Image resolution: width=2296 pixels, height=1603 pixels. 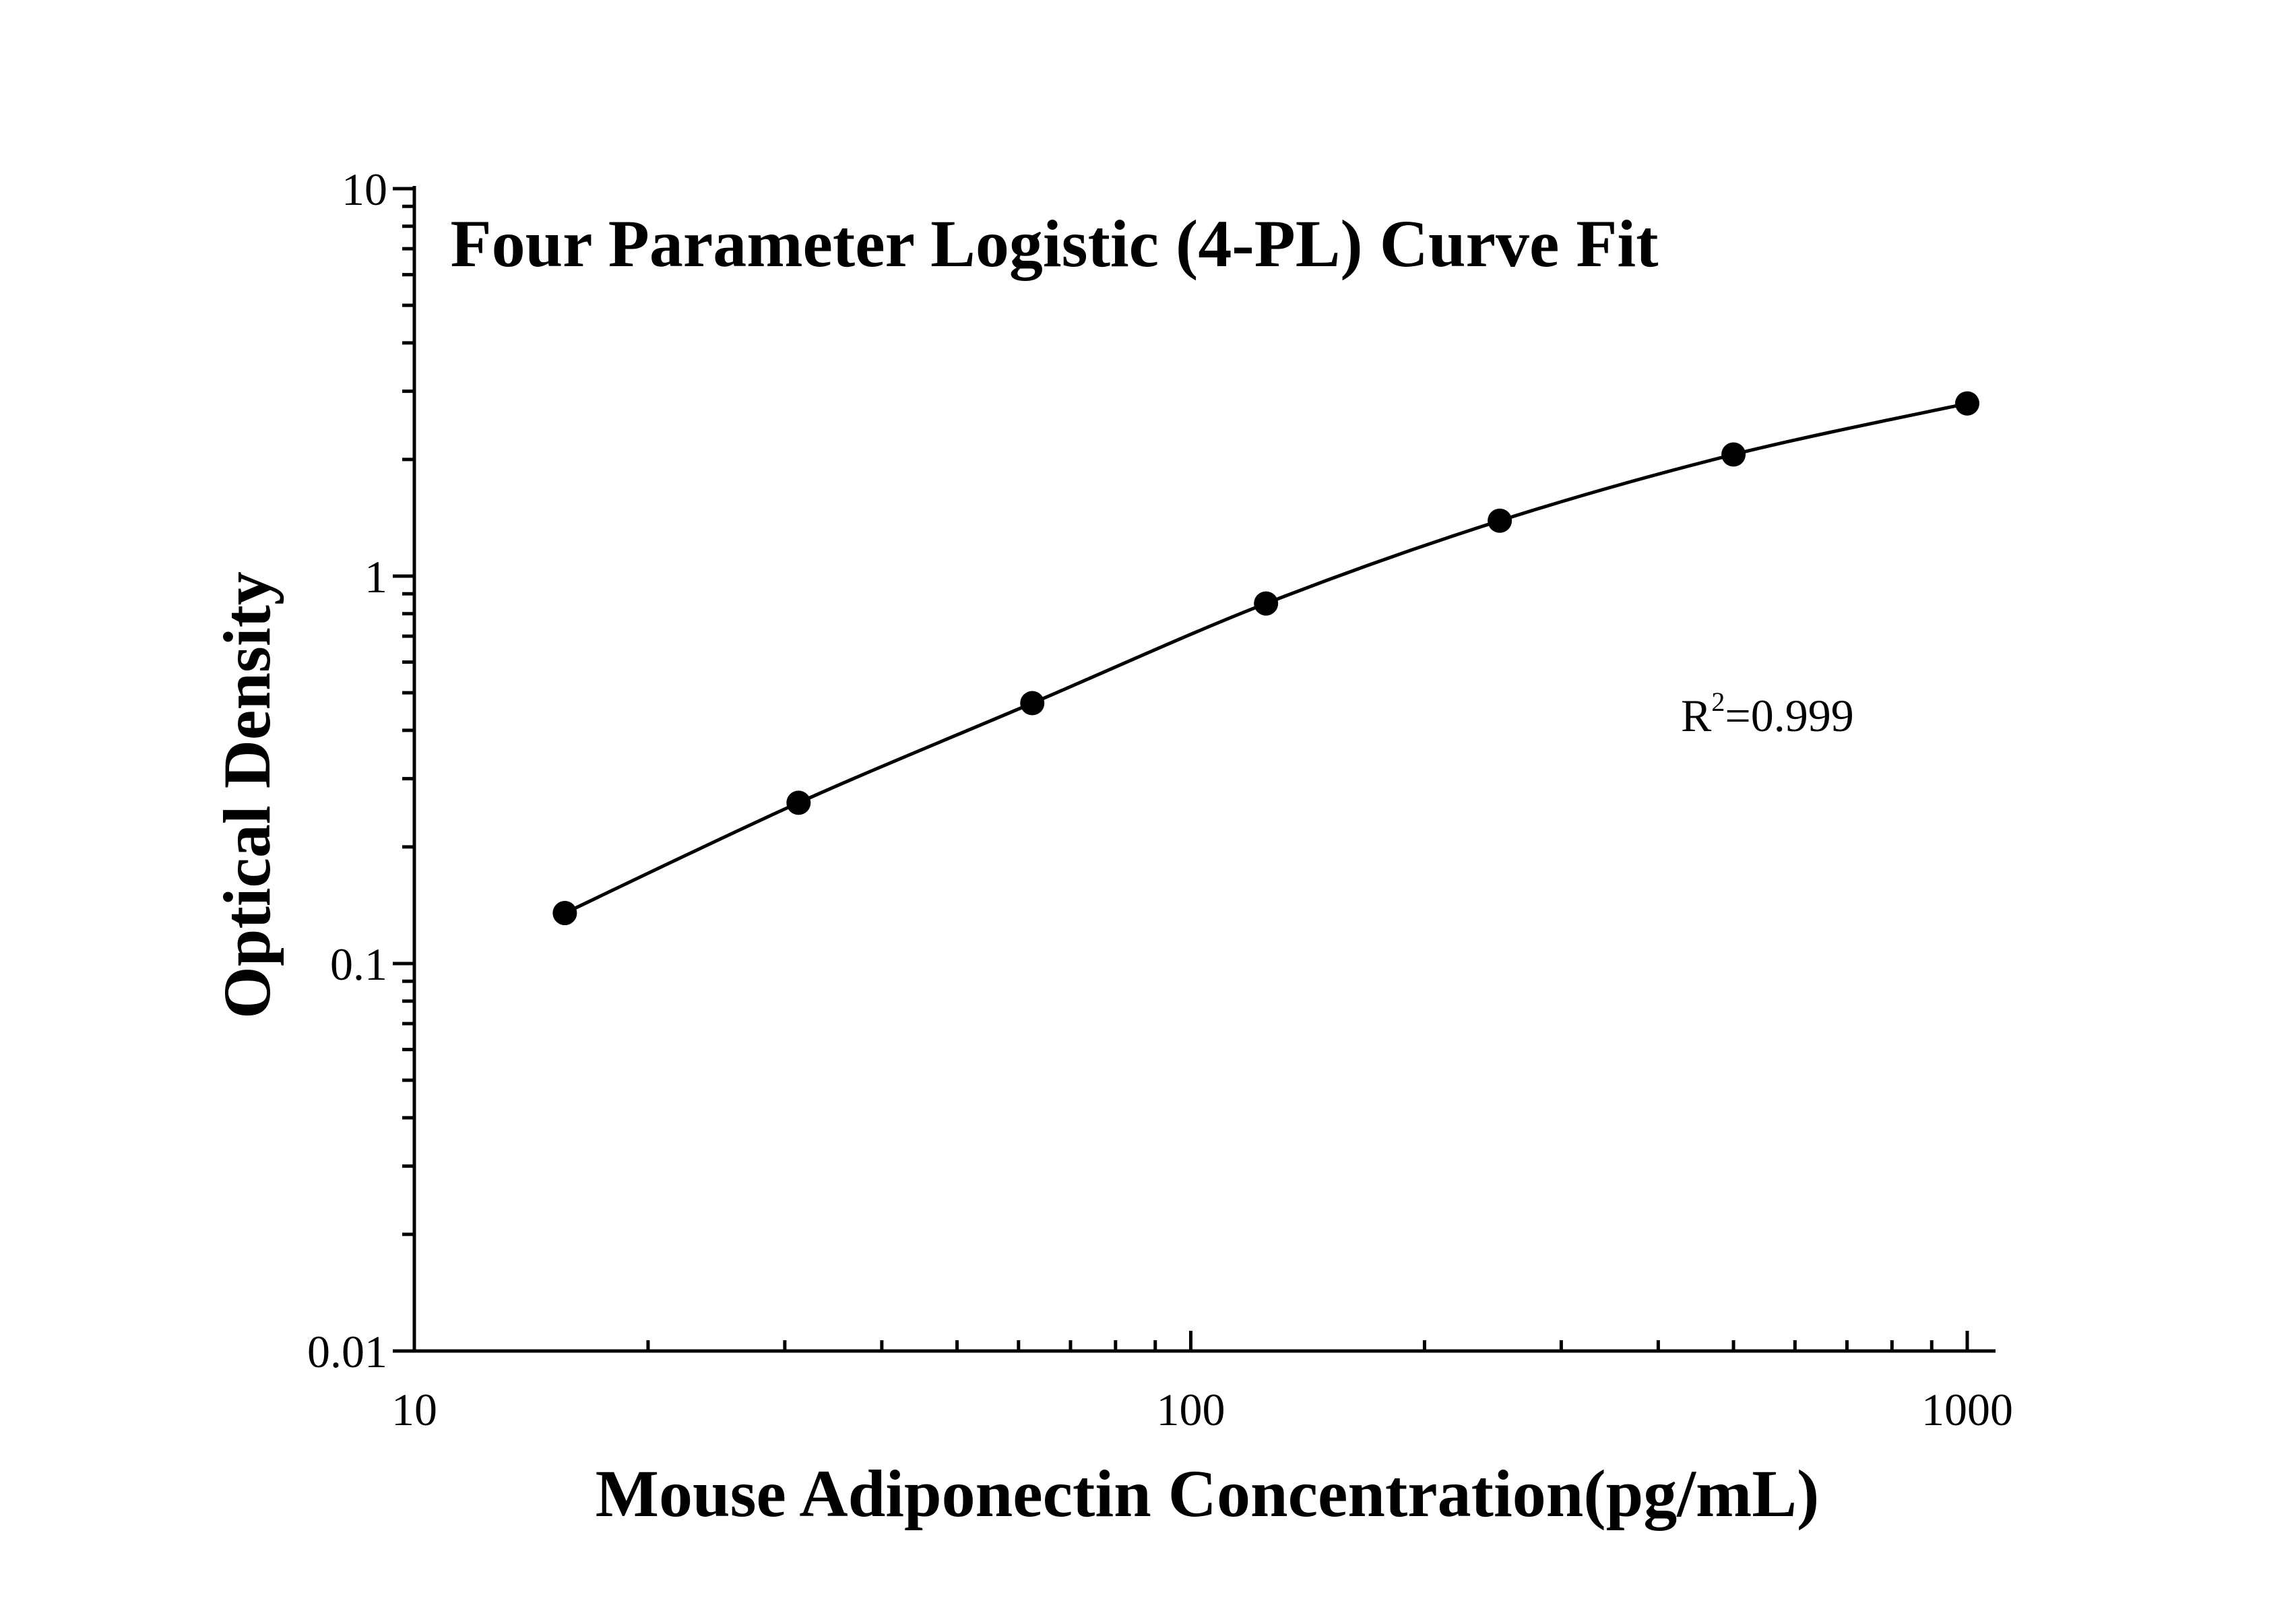 I want to click on chart-title: Four Parameter Logistic (4-PL) Curve Fit, so click(x=1054, y=243).